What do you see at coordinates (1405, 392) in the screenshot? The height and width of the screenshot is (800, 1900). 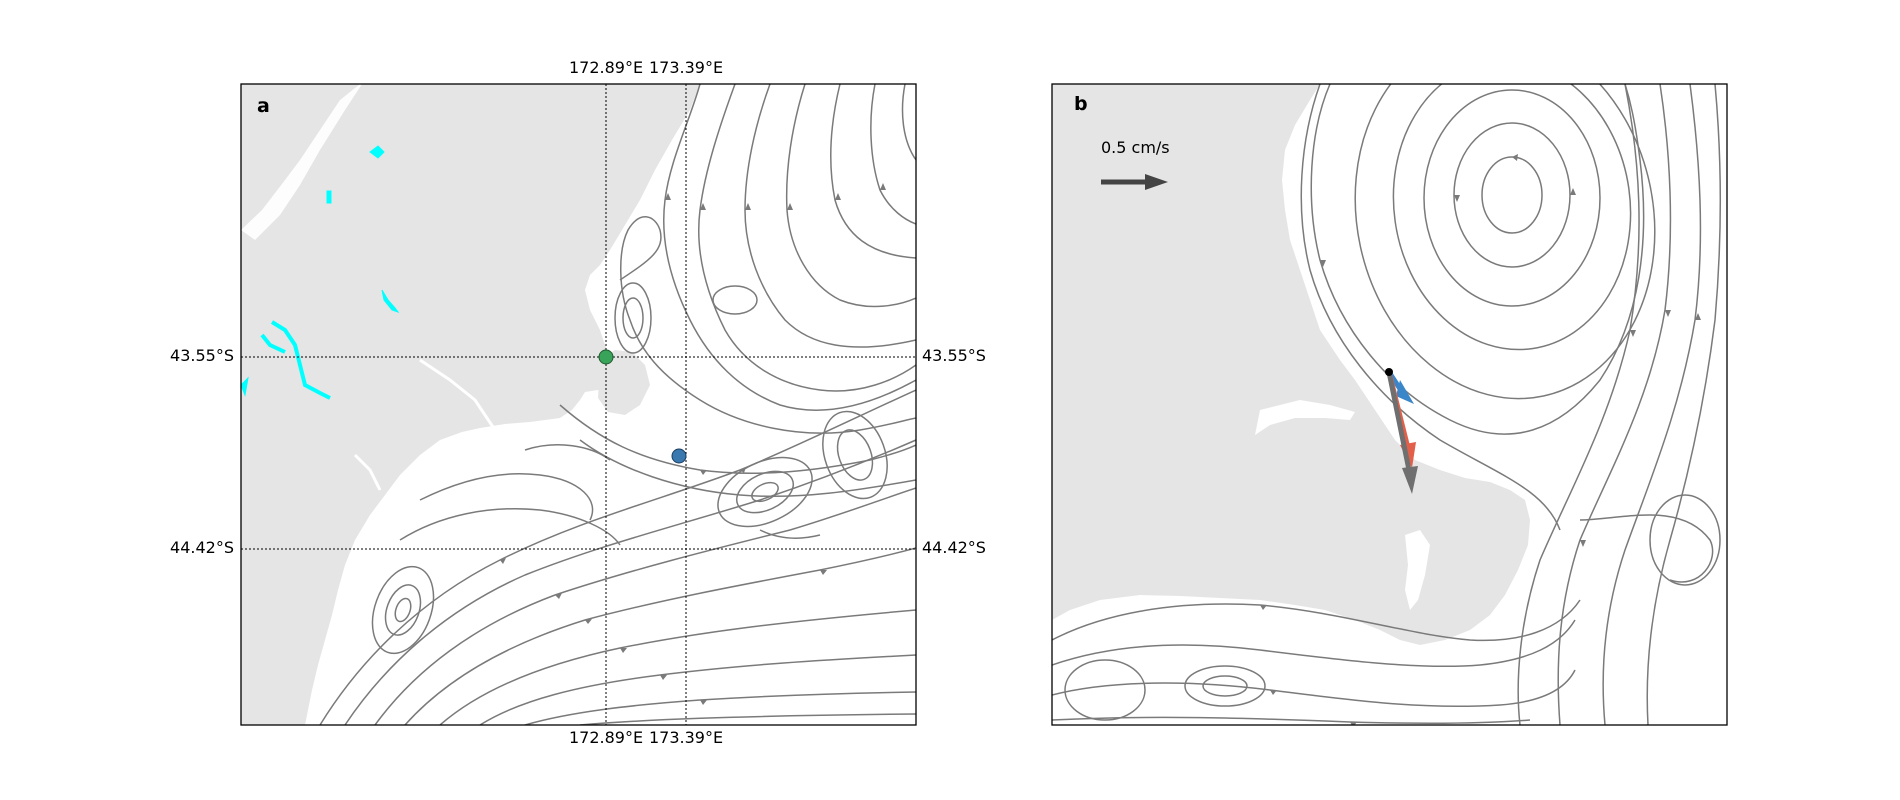 I see `vector-blue-head` at bounding box center [1405, 392].